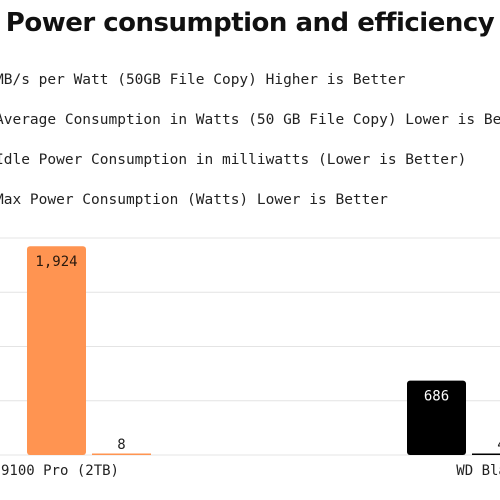  I want to click on chart-title: Power consumption and efficiency, so click(250, 23).